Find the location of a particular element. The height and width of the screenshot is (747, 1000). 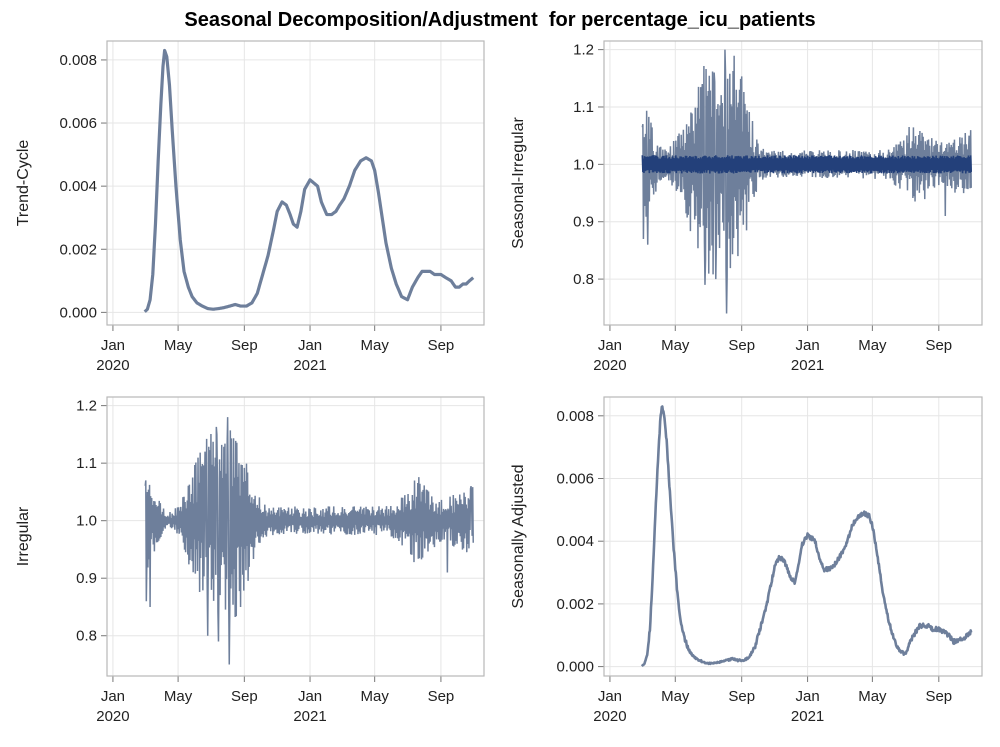

plot-area is located at coordinates (793, 536).